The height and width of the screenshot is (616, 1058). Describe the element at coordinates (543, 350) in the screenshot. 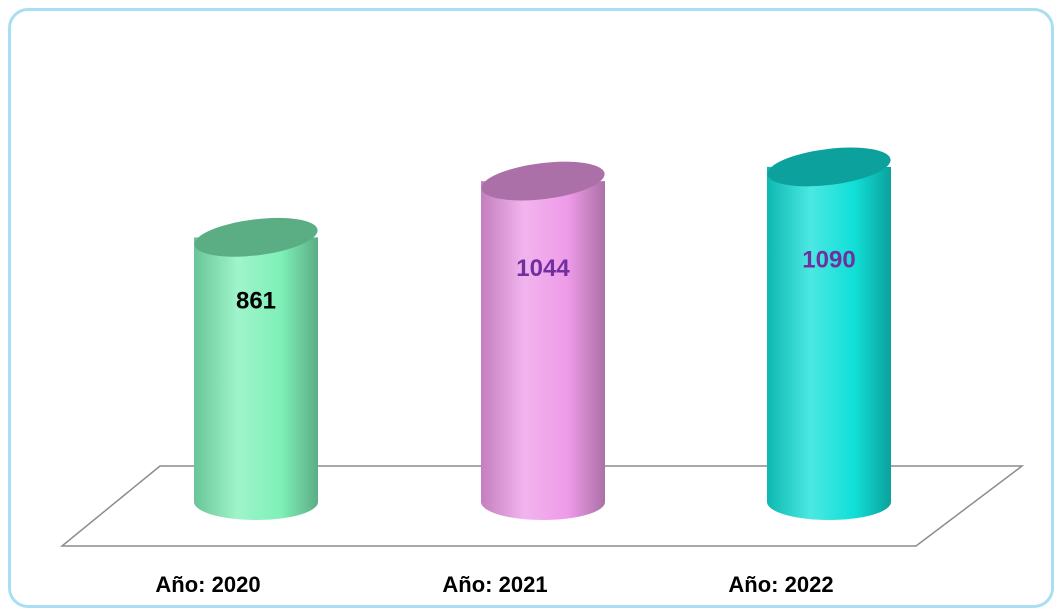

I see `bar-body-a-o-2021` at that location.